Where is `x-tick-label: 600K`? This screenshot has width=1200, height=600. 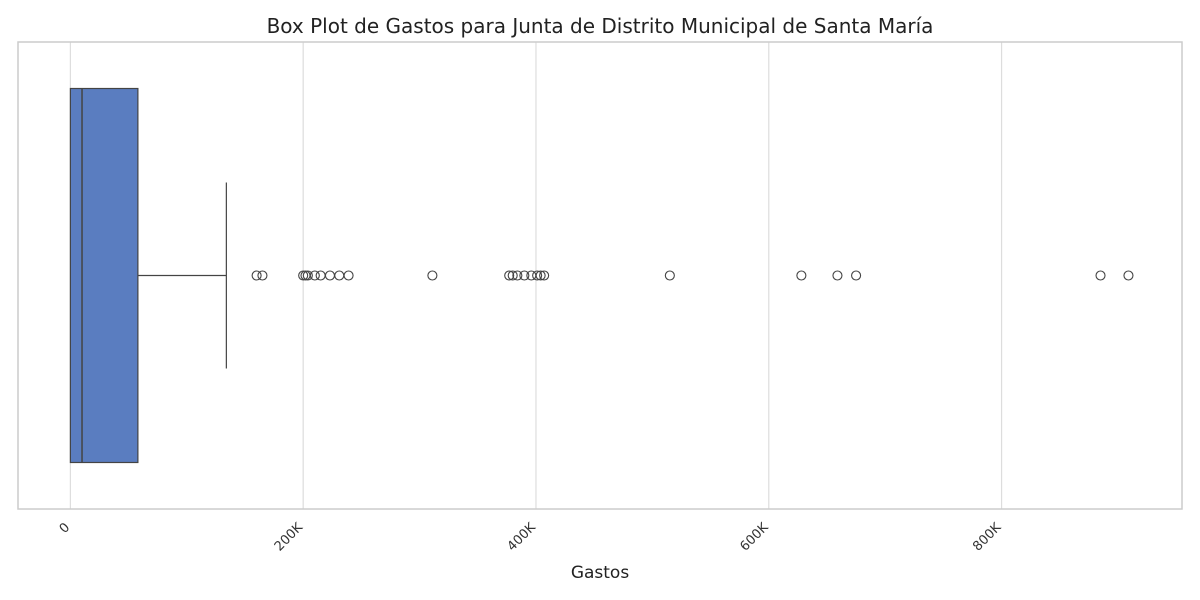 x-tick-label: 600K is located at coordinates (754, 537).